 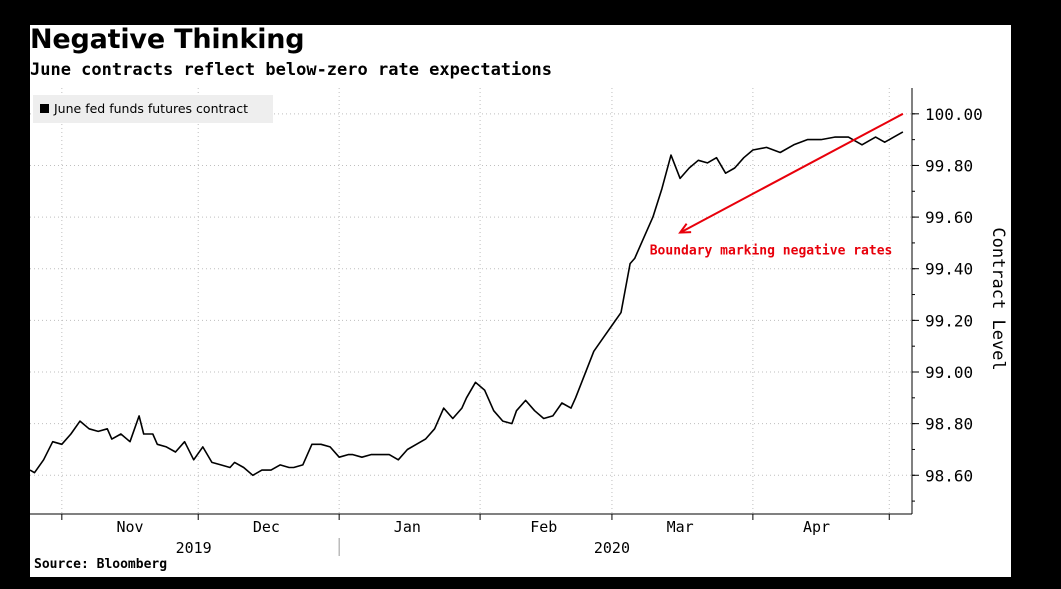 I want to click on legend: June fed funds futures contract, so click(x=153, y=109).